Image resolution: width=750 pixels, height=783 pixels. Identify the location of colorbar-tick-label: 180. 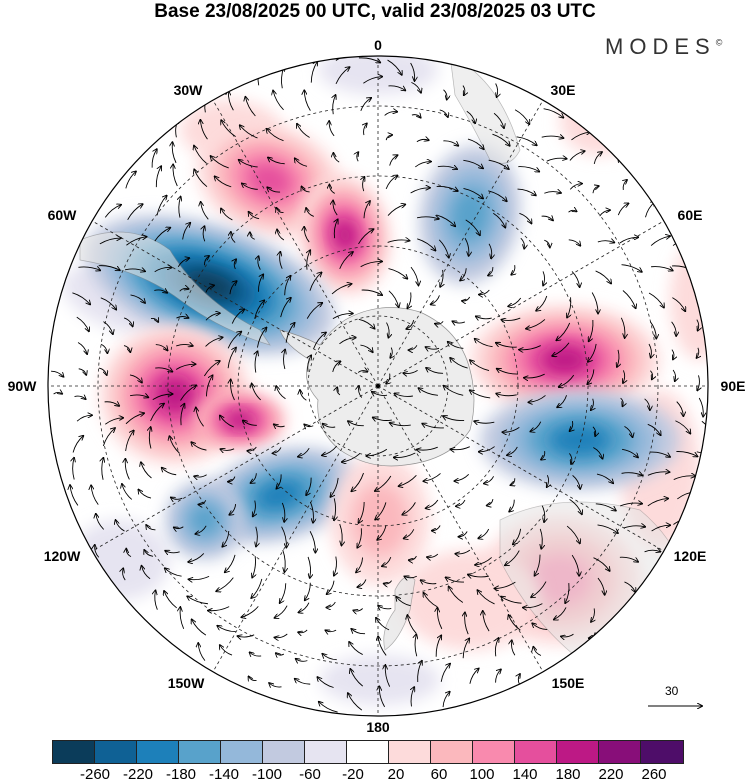
(568, 774).